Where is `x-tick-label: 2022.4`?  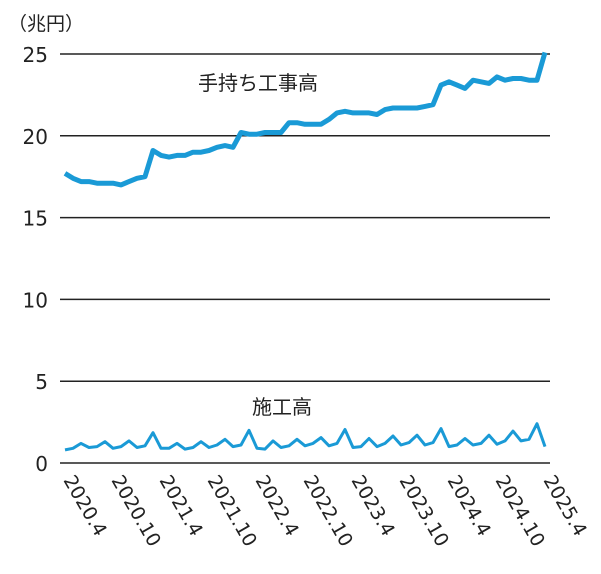 x-tick-label: 2022.4 is located at coordinates (277, 506).